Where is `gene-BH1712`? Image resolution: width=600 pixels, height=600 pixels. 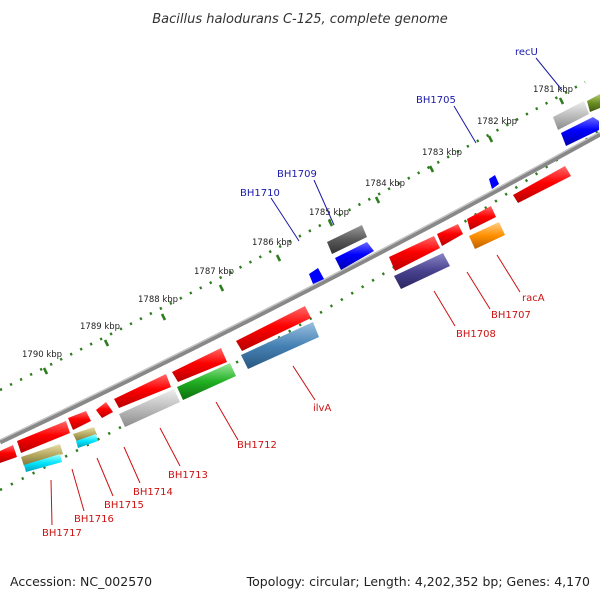 gene-BH1712 is located at coordinates (206, 381).